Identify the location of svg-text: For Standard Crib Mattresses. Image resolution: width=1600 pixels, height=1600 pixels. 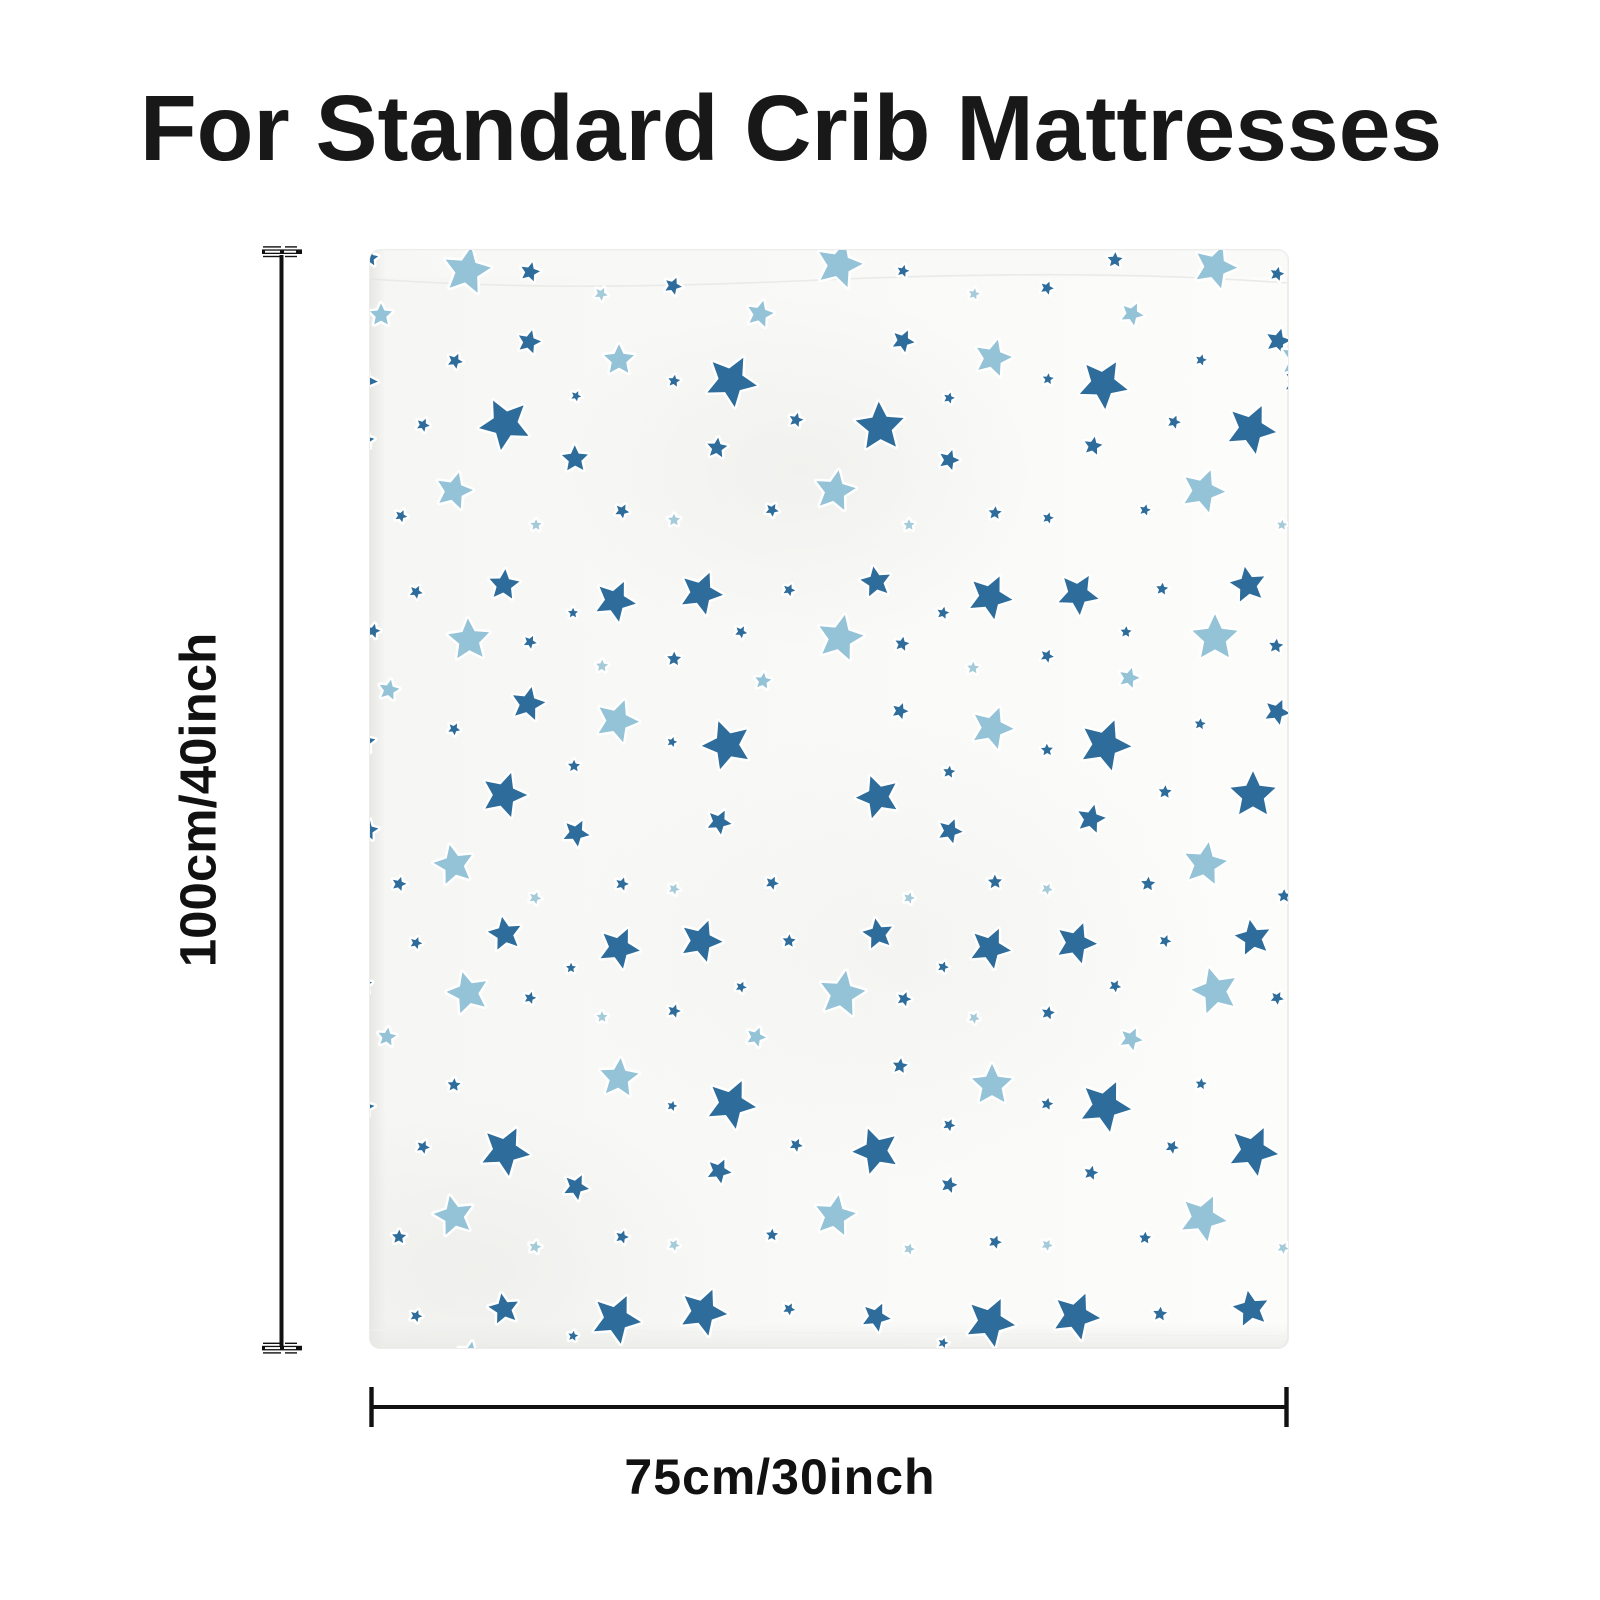
(791, 128).